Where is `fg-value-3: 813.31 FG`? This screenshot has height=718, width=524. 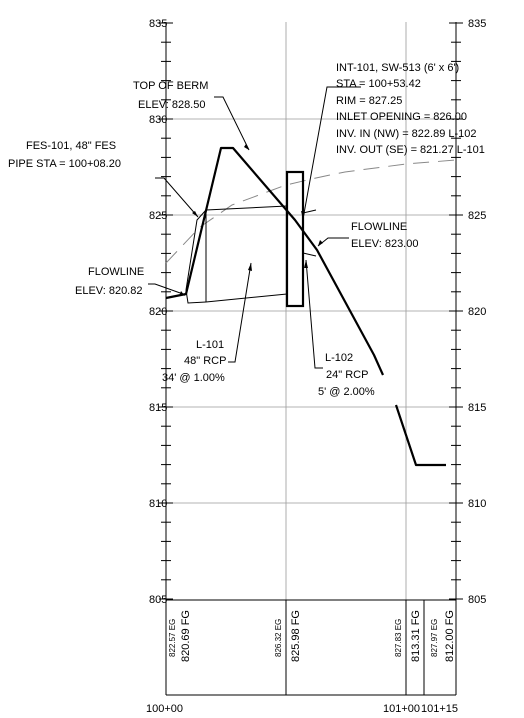 fg-value-3: 813.31 FG is located at coordinates (416, 636).